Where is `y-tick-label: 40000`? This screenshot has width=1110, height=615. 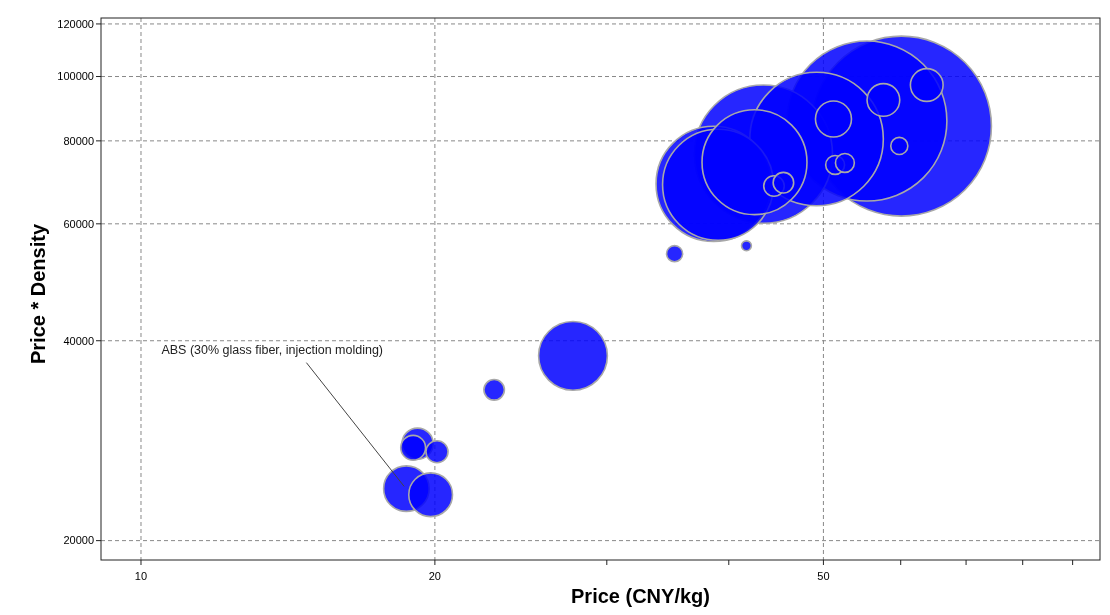
y-tick-label: 40000 is located at coordinates (78, 340).